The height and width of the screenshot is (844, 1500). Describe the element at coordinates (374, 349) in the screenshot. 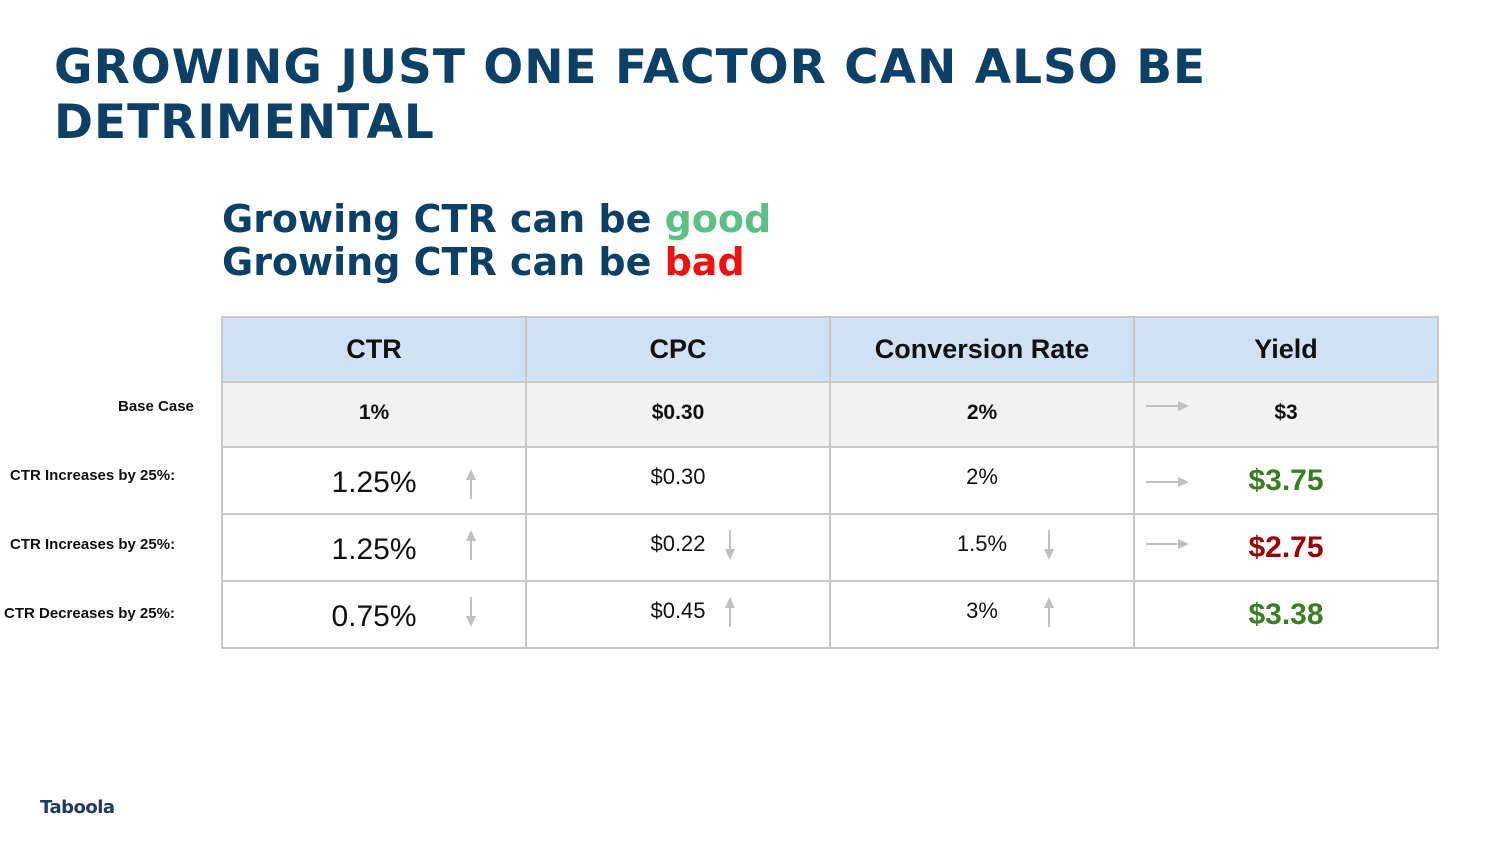

I see `header-ctr: CTR` at that location.